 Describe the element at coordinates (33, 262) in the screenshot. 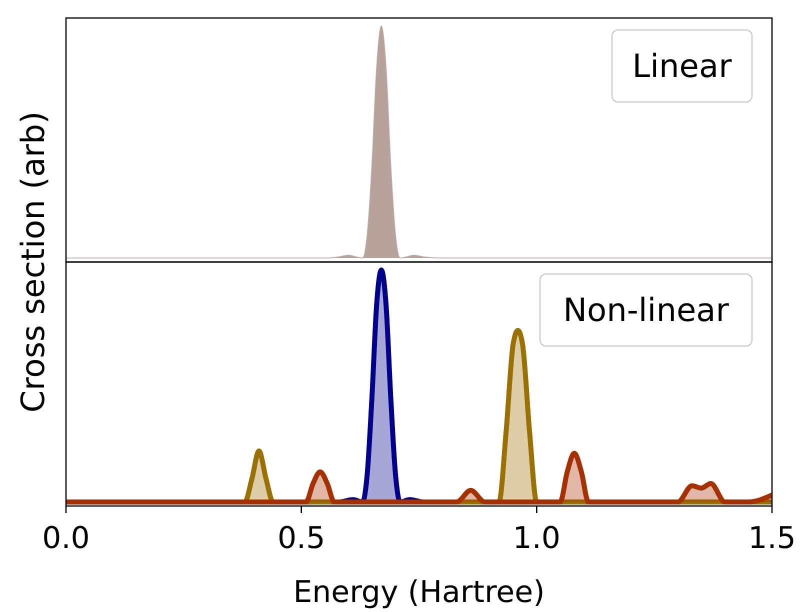

I see `y-axis-title: Cross section (arb)` at that location.